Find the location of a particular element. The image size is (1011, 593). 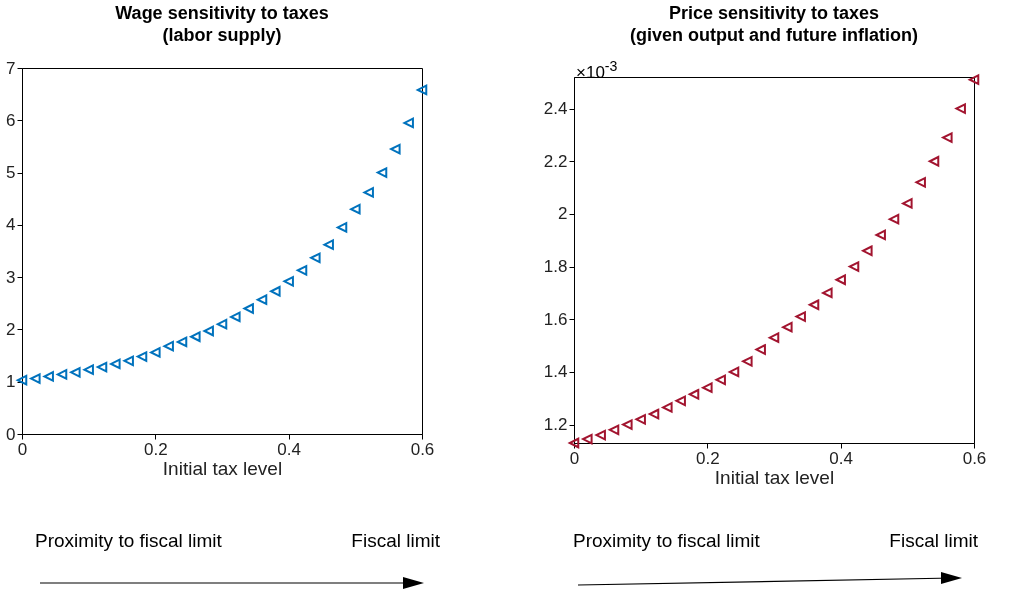

chart-title: Price sensitivity to taxes is located at coordinates (774, 13).